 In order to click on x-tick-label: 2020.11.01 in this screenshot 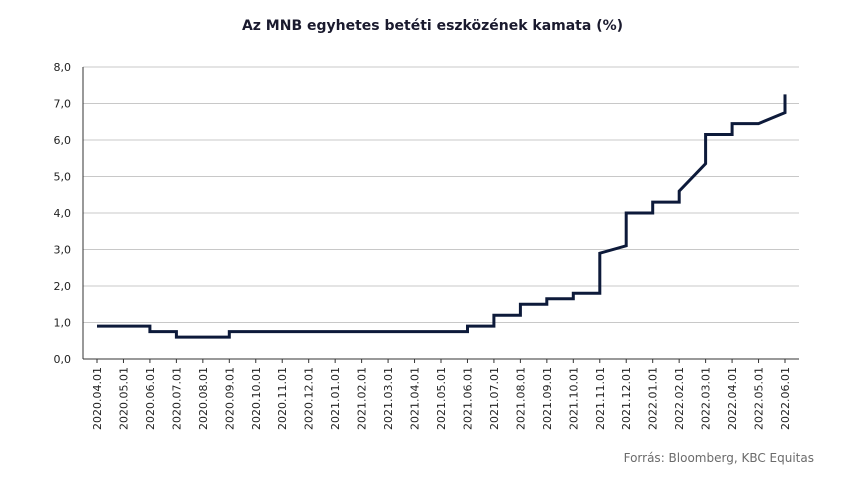, I will do `click(282, 398)`.